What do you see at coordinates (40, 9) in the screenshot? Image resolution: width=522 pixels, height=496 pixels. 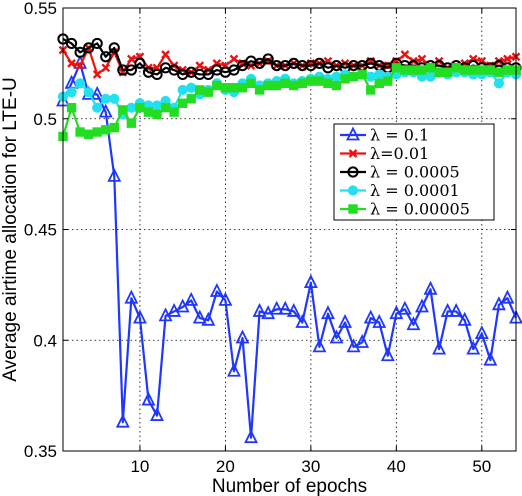 I see `y-tick-label: 0.55` at bounding box center [40, 9].